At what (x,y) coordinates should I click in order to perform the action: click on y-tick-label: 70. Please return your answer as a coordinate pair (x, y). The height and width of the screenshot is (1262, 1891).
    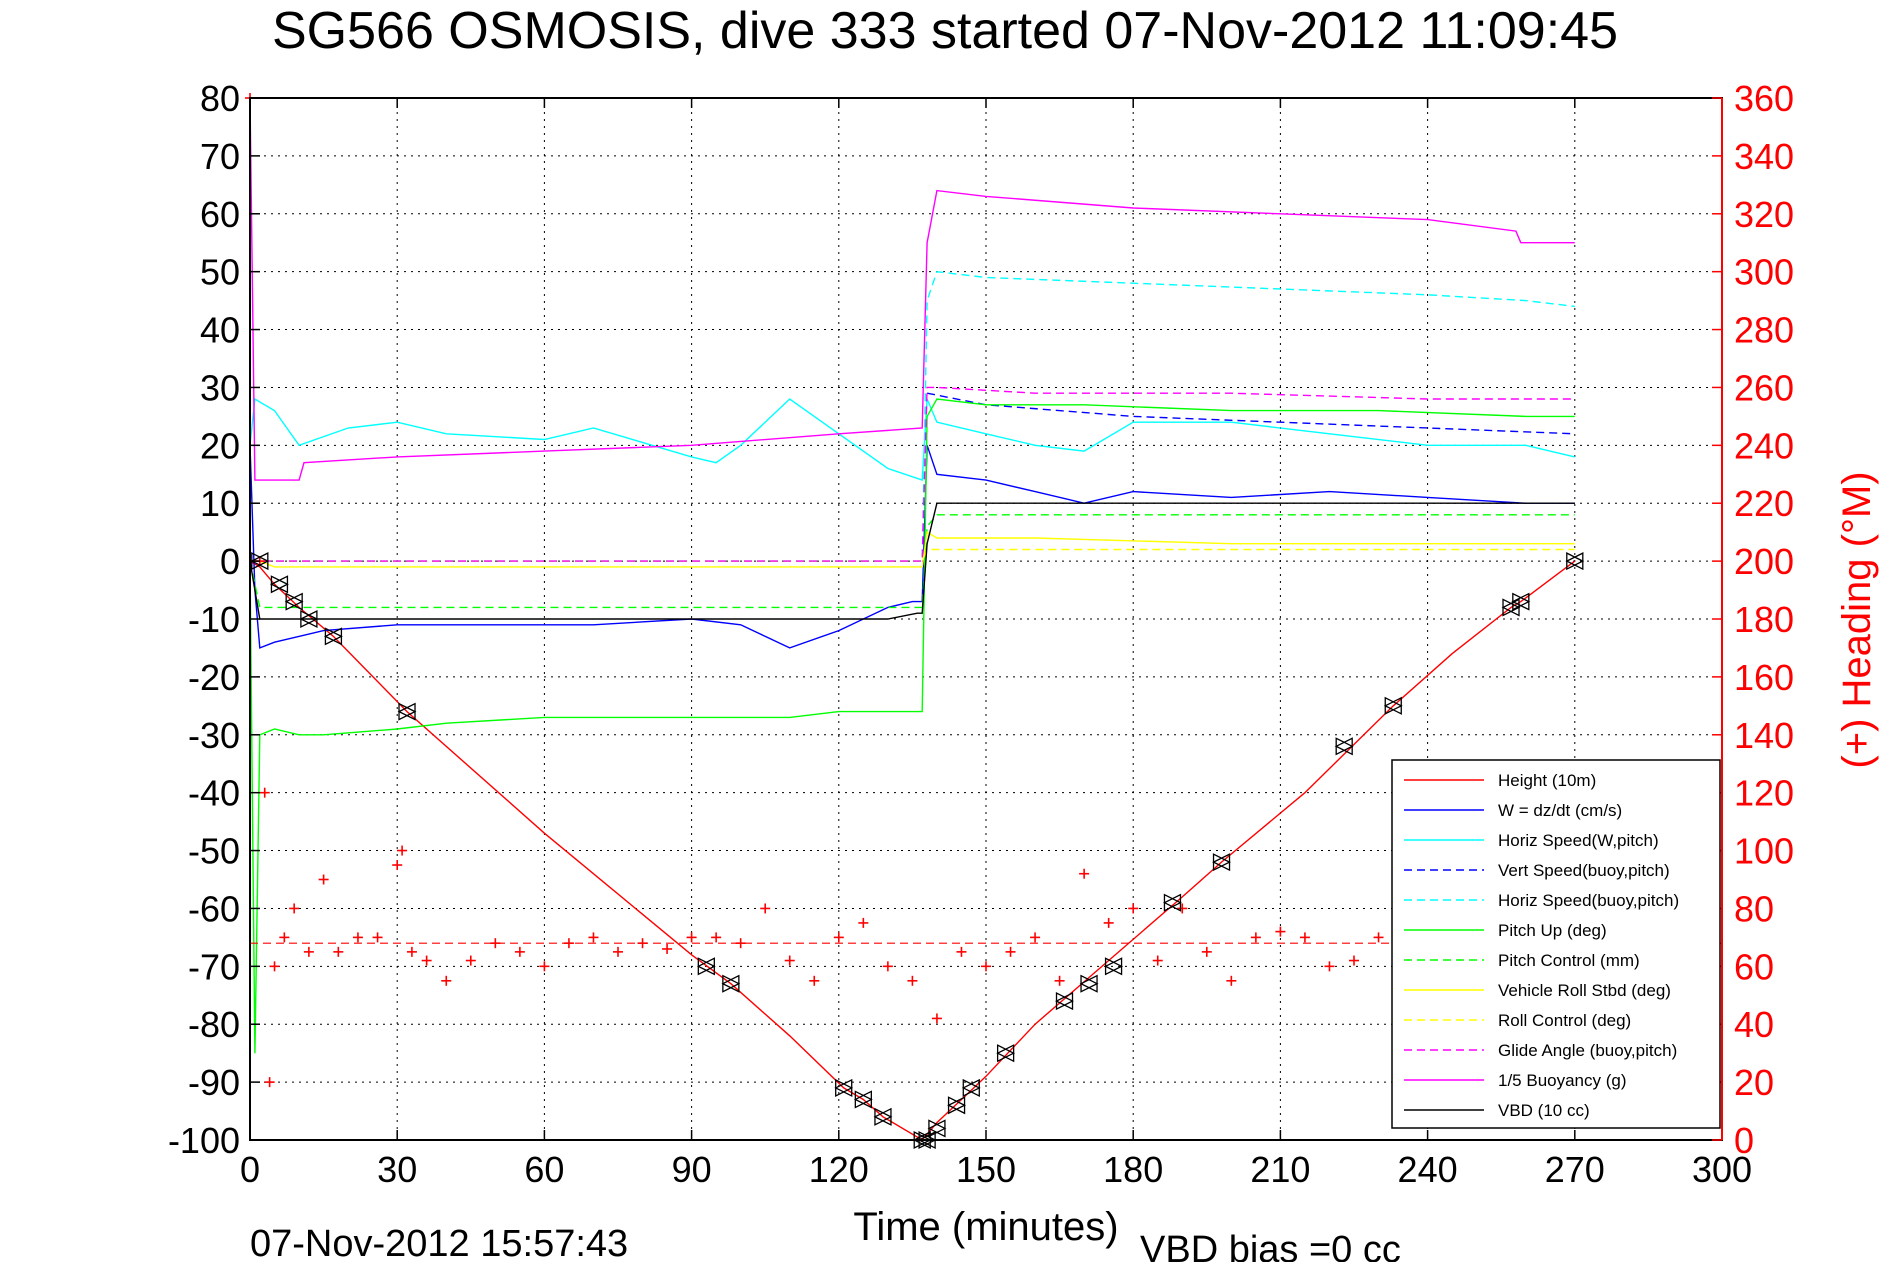
    Looking at the image, I should click on (220, 156).